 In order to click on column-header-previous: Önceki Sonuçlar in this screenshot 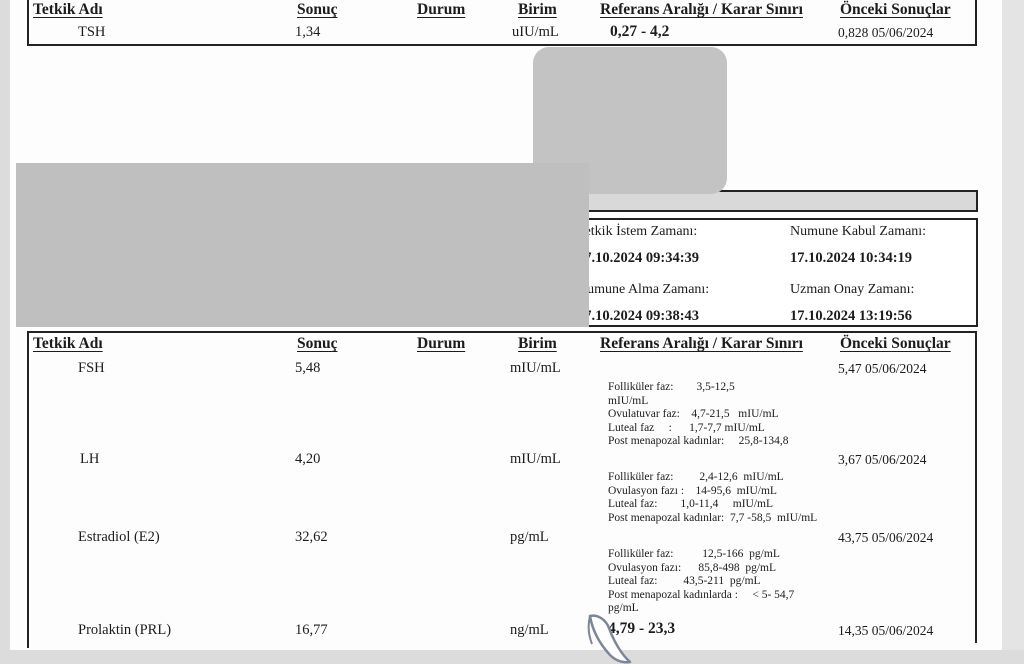, I will do `click(895, 9)`.